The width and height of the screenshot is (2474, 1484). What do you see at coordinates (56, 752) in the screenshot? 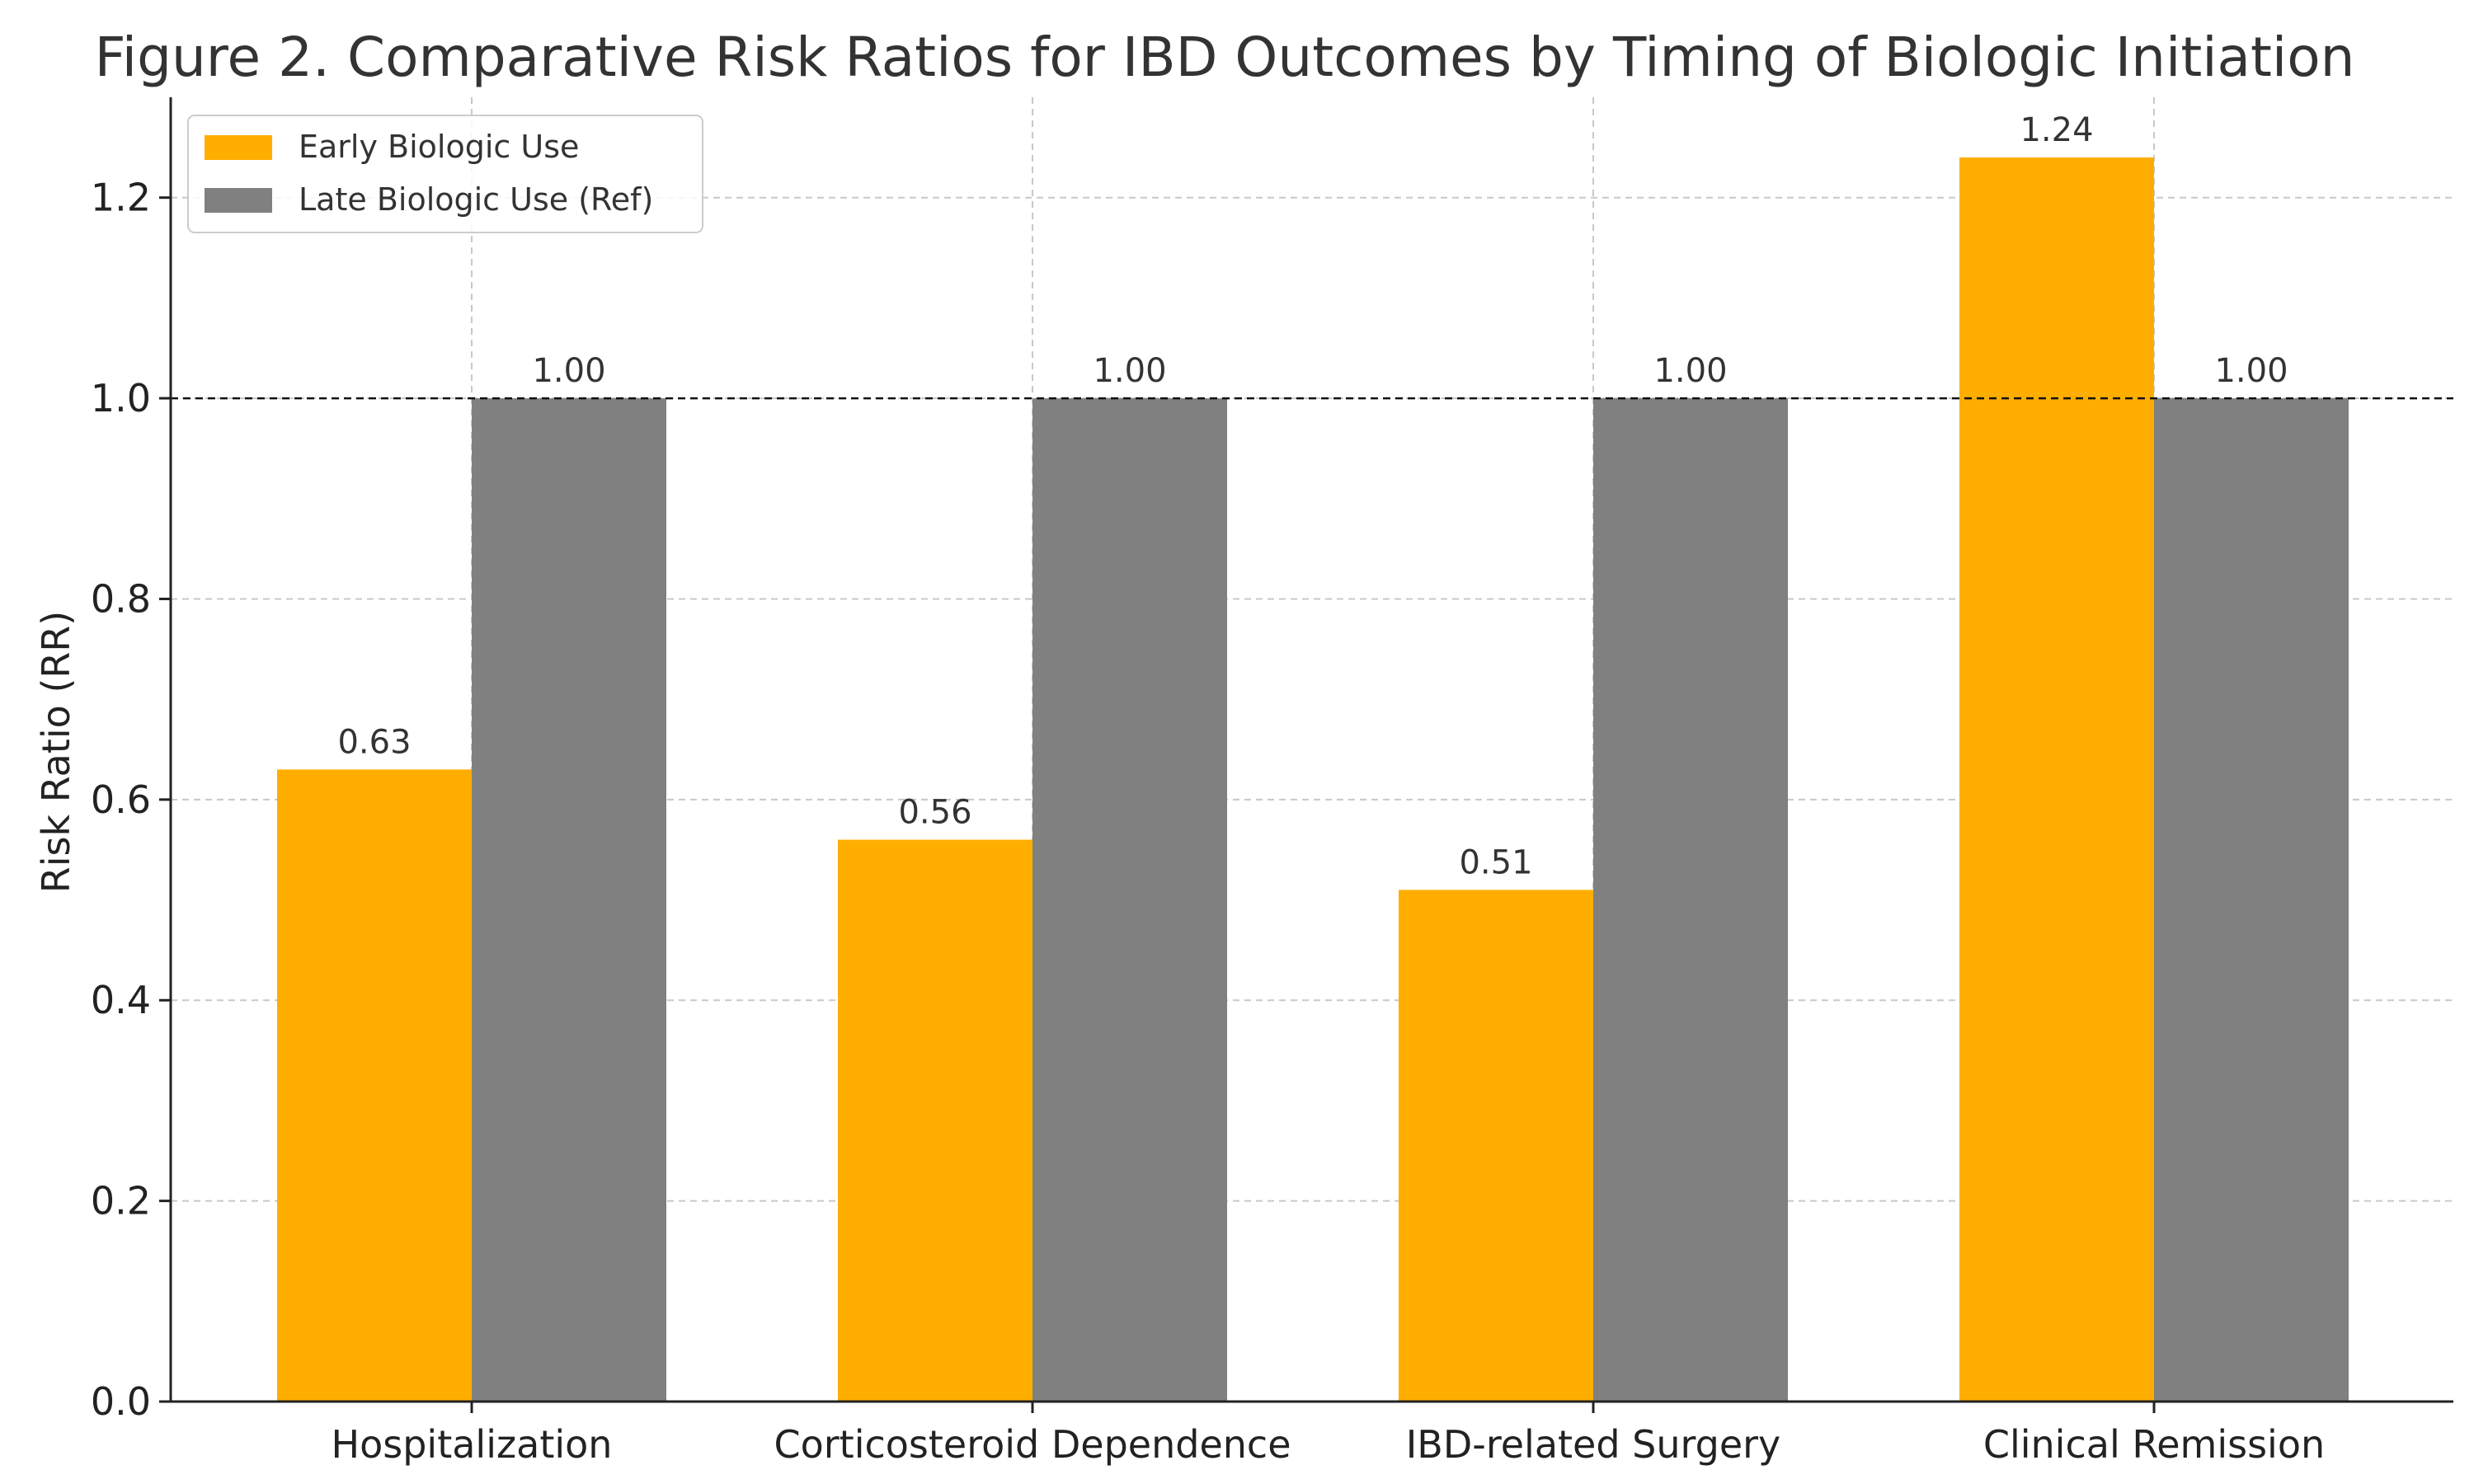
I see `y-axis-label: Risk Ratio (RR)` at bounding box center [56, 752].